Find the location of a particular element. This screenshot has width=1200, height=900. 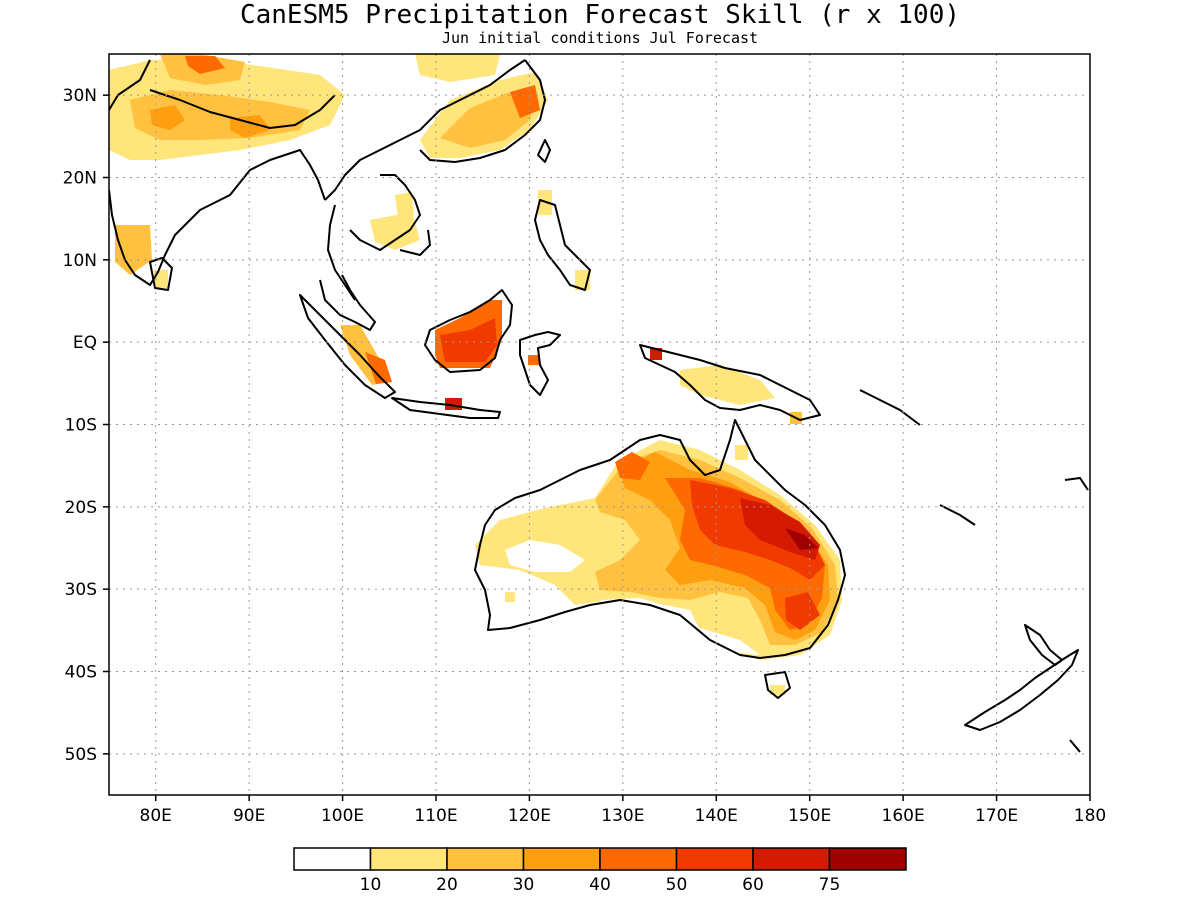

lat-tick-label: 10N is located at coordinates (80, 261).